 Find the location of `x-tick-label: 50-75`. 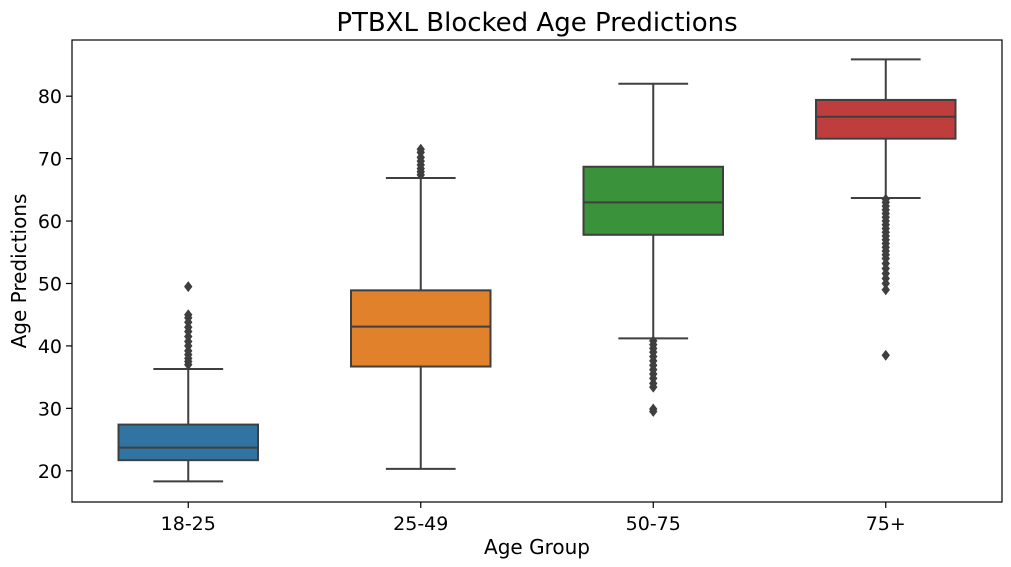

x-tick-label: 50-75 is located at coordinates (653, 524).